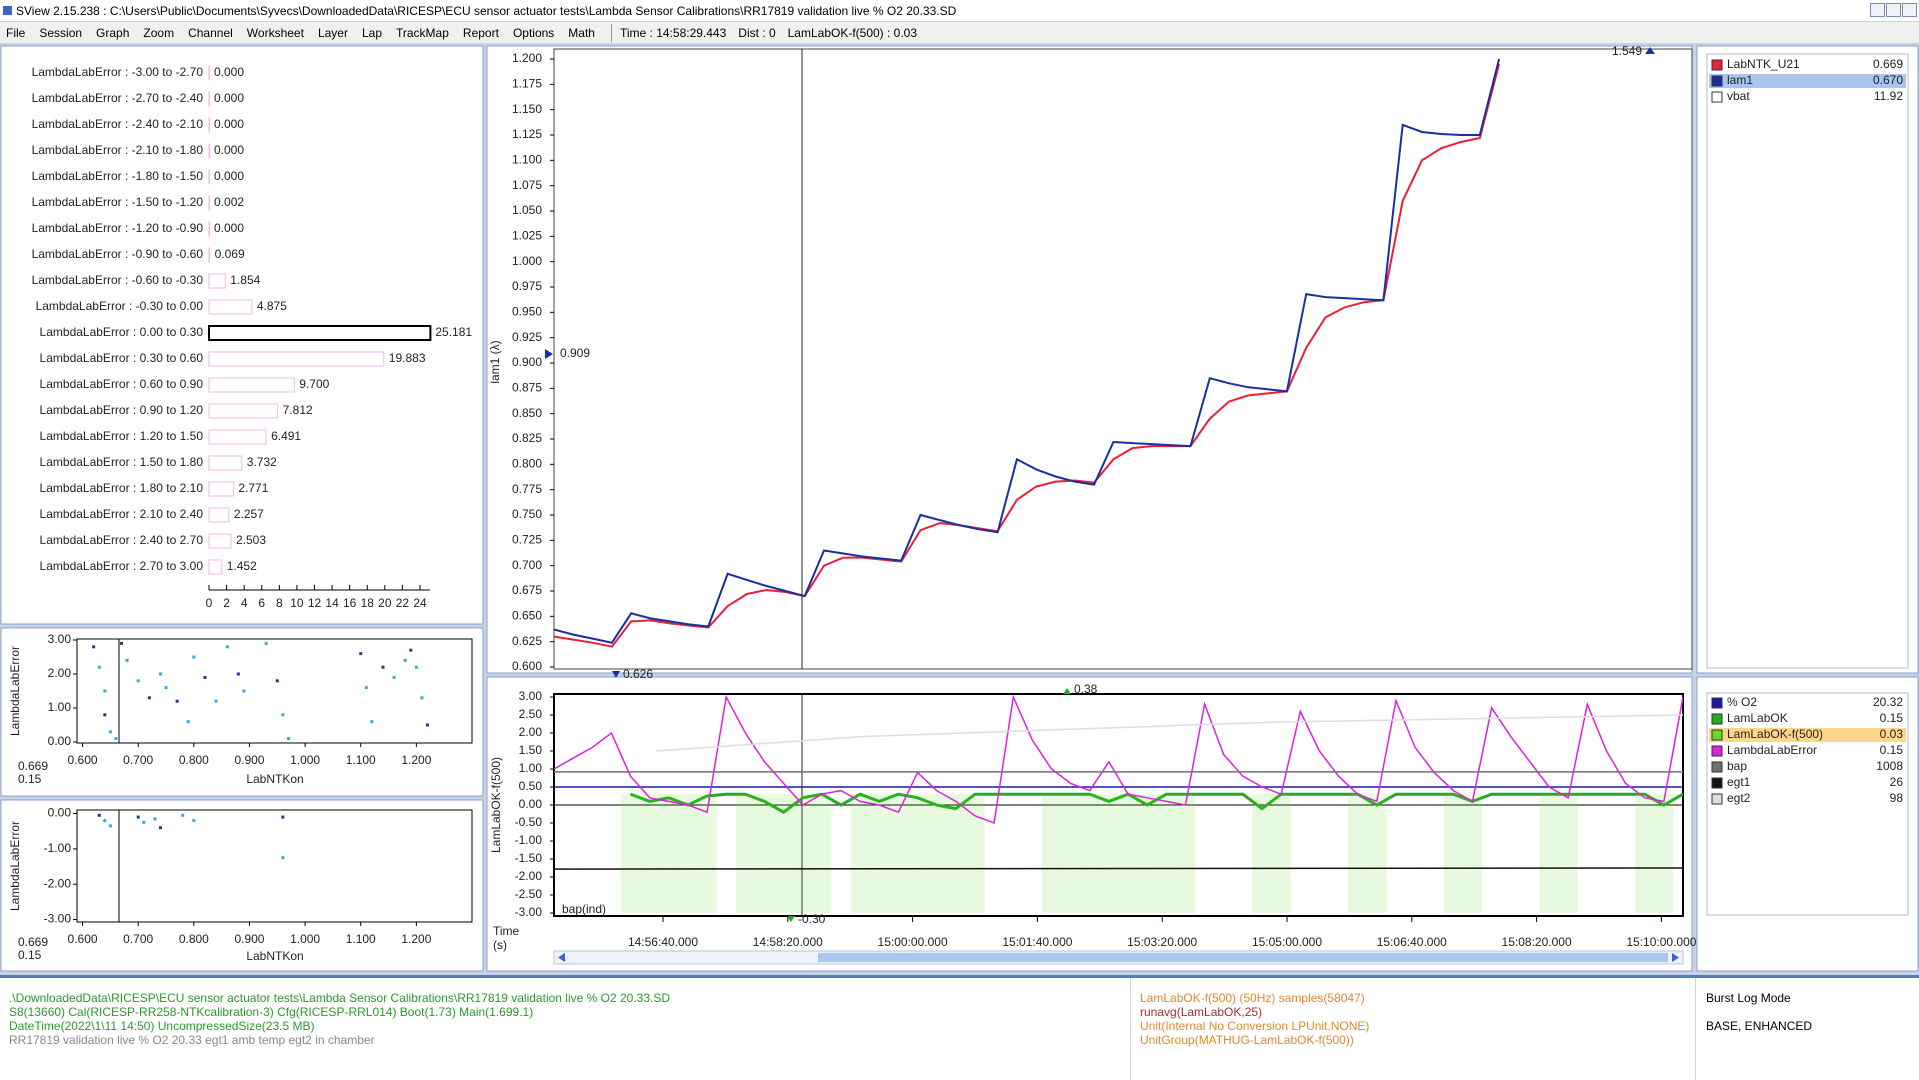 The width and height of the screenshot is (1919, 1080). I want to click on log-mode: Burst Log ModeBASE, ENHANCED, so click(1759, 1012).